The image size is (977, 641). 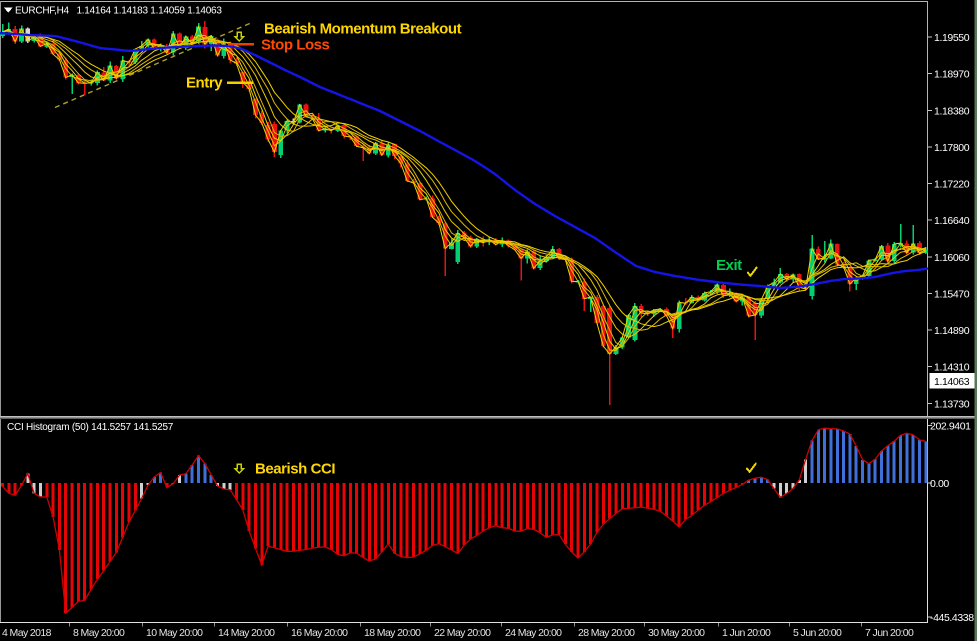 What do you see at coordinates (952, 618) in the screenshot?
I see `svg-text: -445.4338` at bounding box center [952, 618].